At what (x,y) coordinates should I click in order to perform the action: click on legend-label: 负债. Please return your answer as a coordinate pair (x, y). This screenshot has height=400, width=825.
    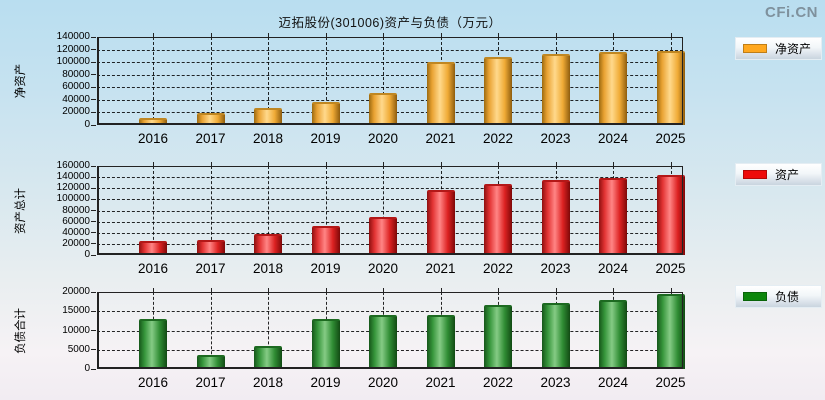
    Looking at the image, I should click on (787, 297).